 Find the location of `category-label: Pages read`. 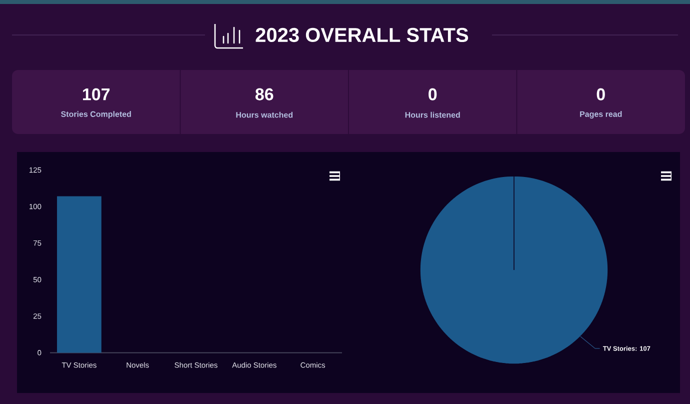

category-label: Pages read is located at coordinates (601, 115).